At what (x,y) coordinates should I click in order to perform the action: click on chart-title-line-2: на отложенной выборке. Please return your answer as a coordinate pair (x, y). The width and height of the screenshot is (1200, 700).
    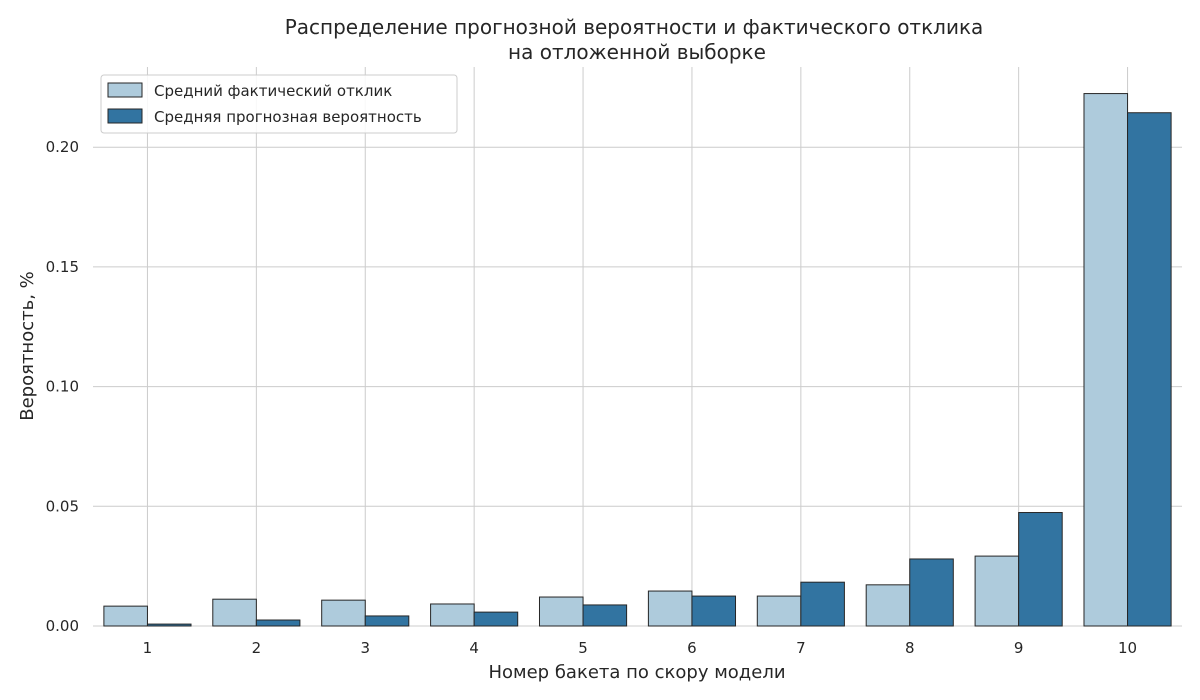
    Looking at the image, I should click on (637, 52).